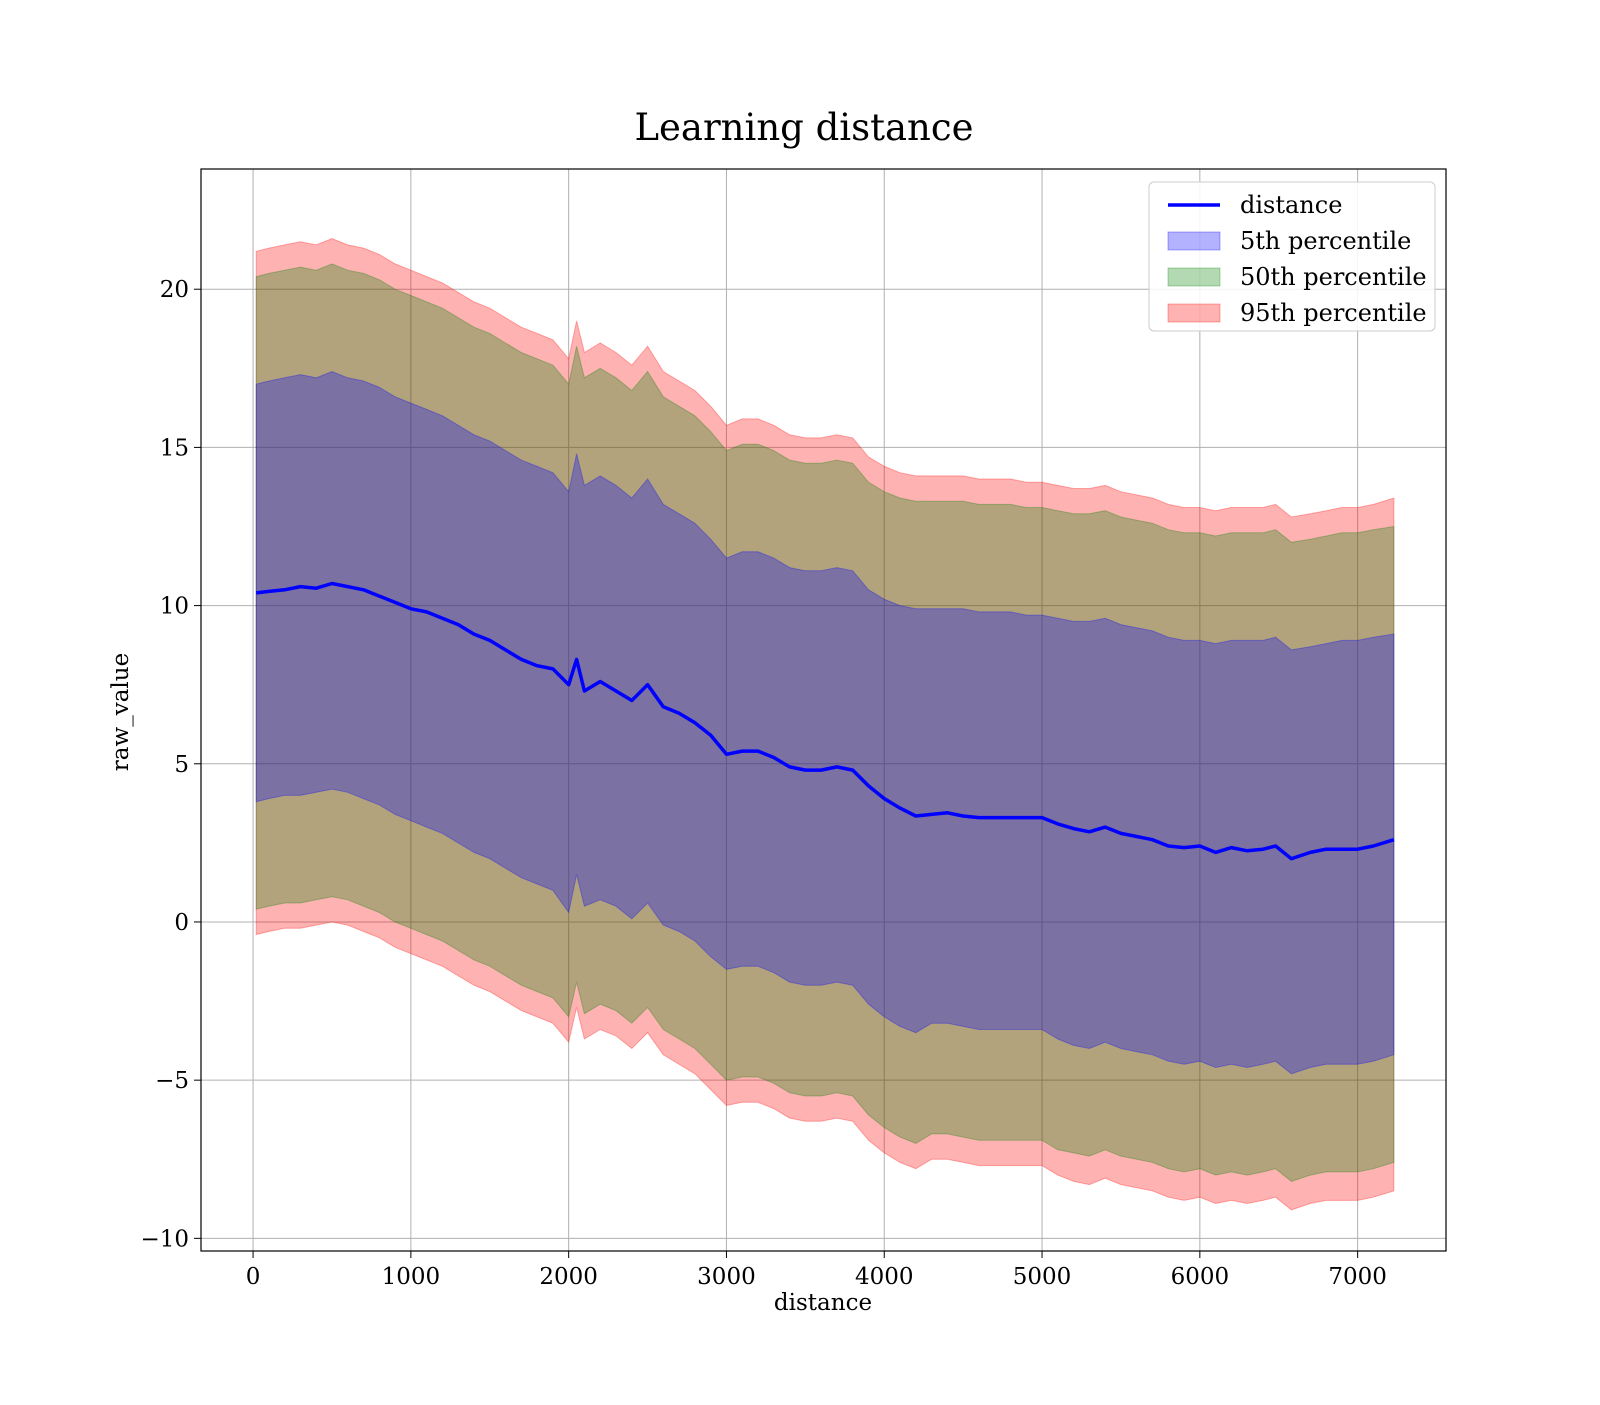 The image size is (1600, 1405). I want to click on y-tick-label: 5, so click(181, 765).